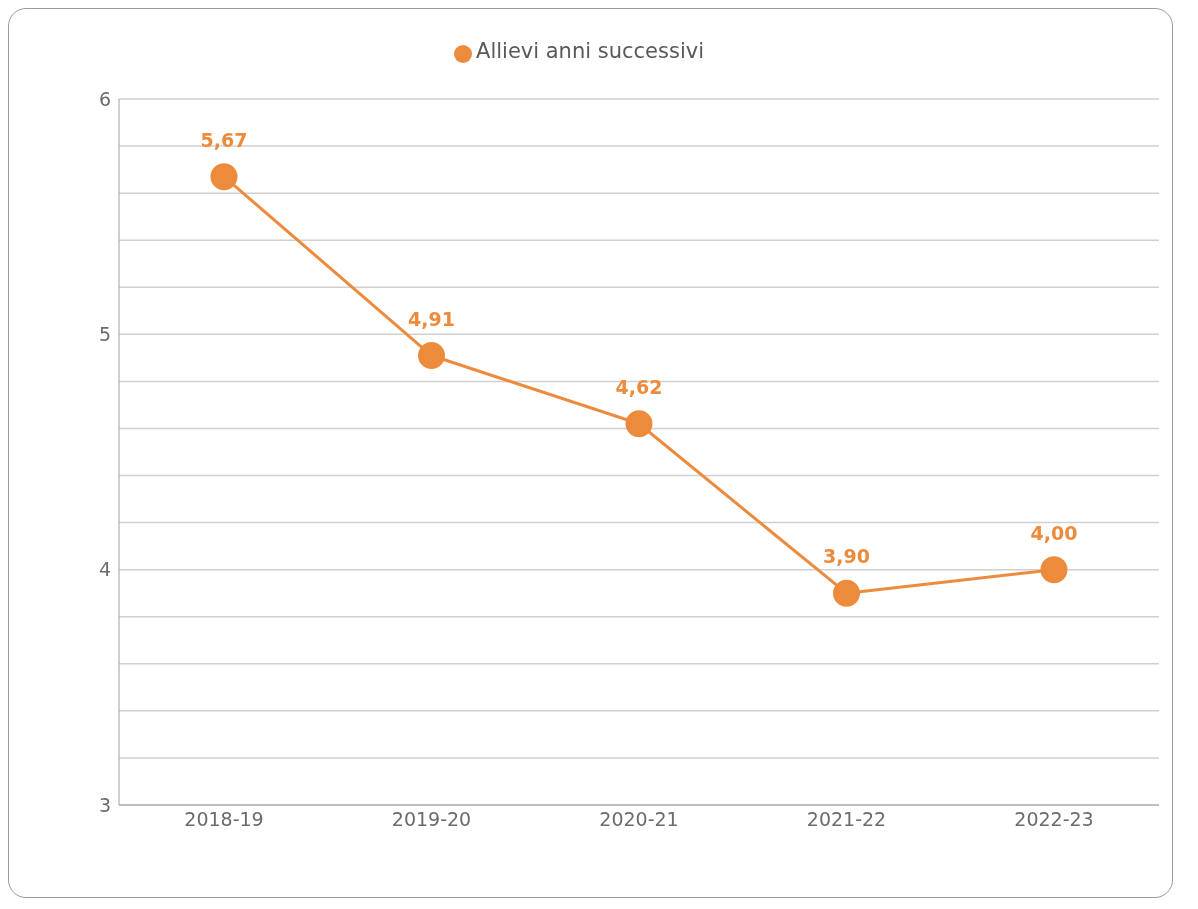 This screenshot has height=909, width=1198. Describe the element at coordinates (639, 386) in the screenshot. I see `data-label: 4,62` at that location.